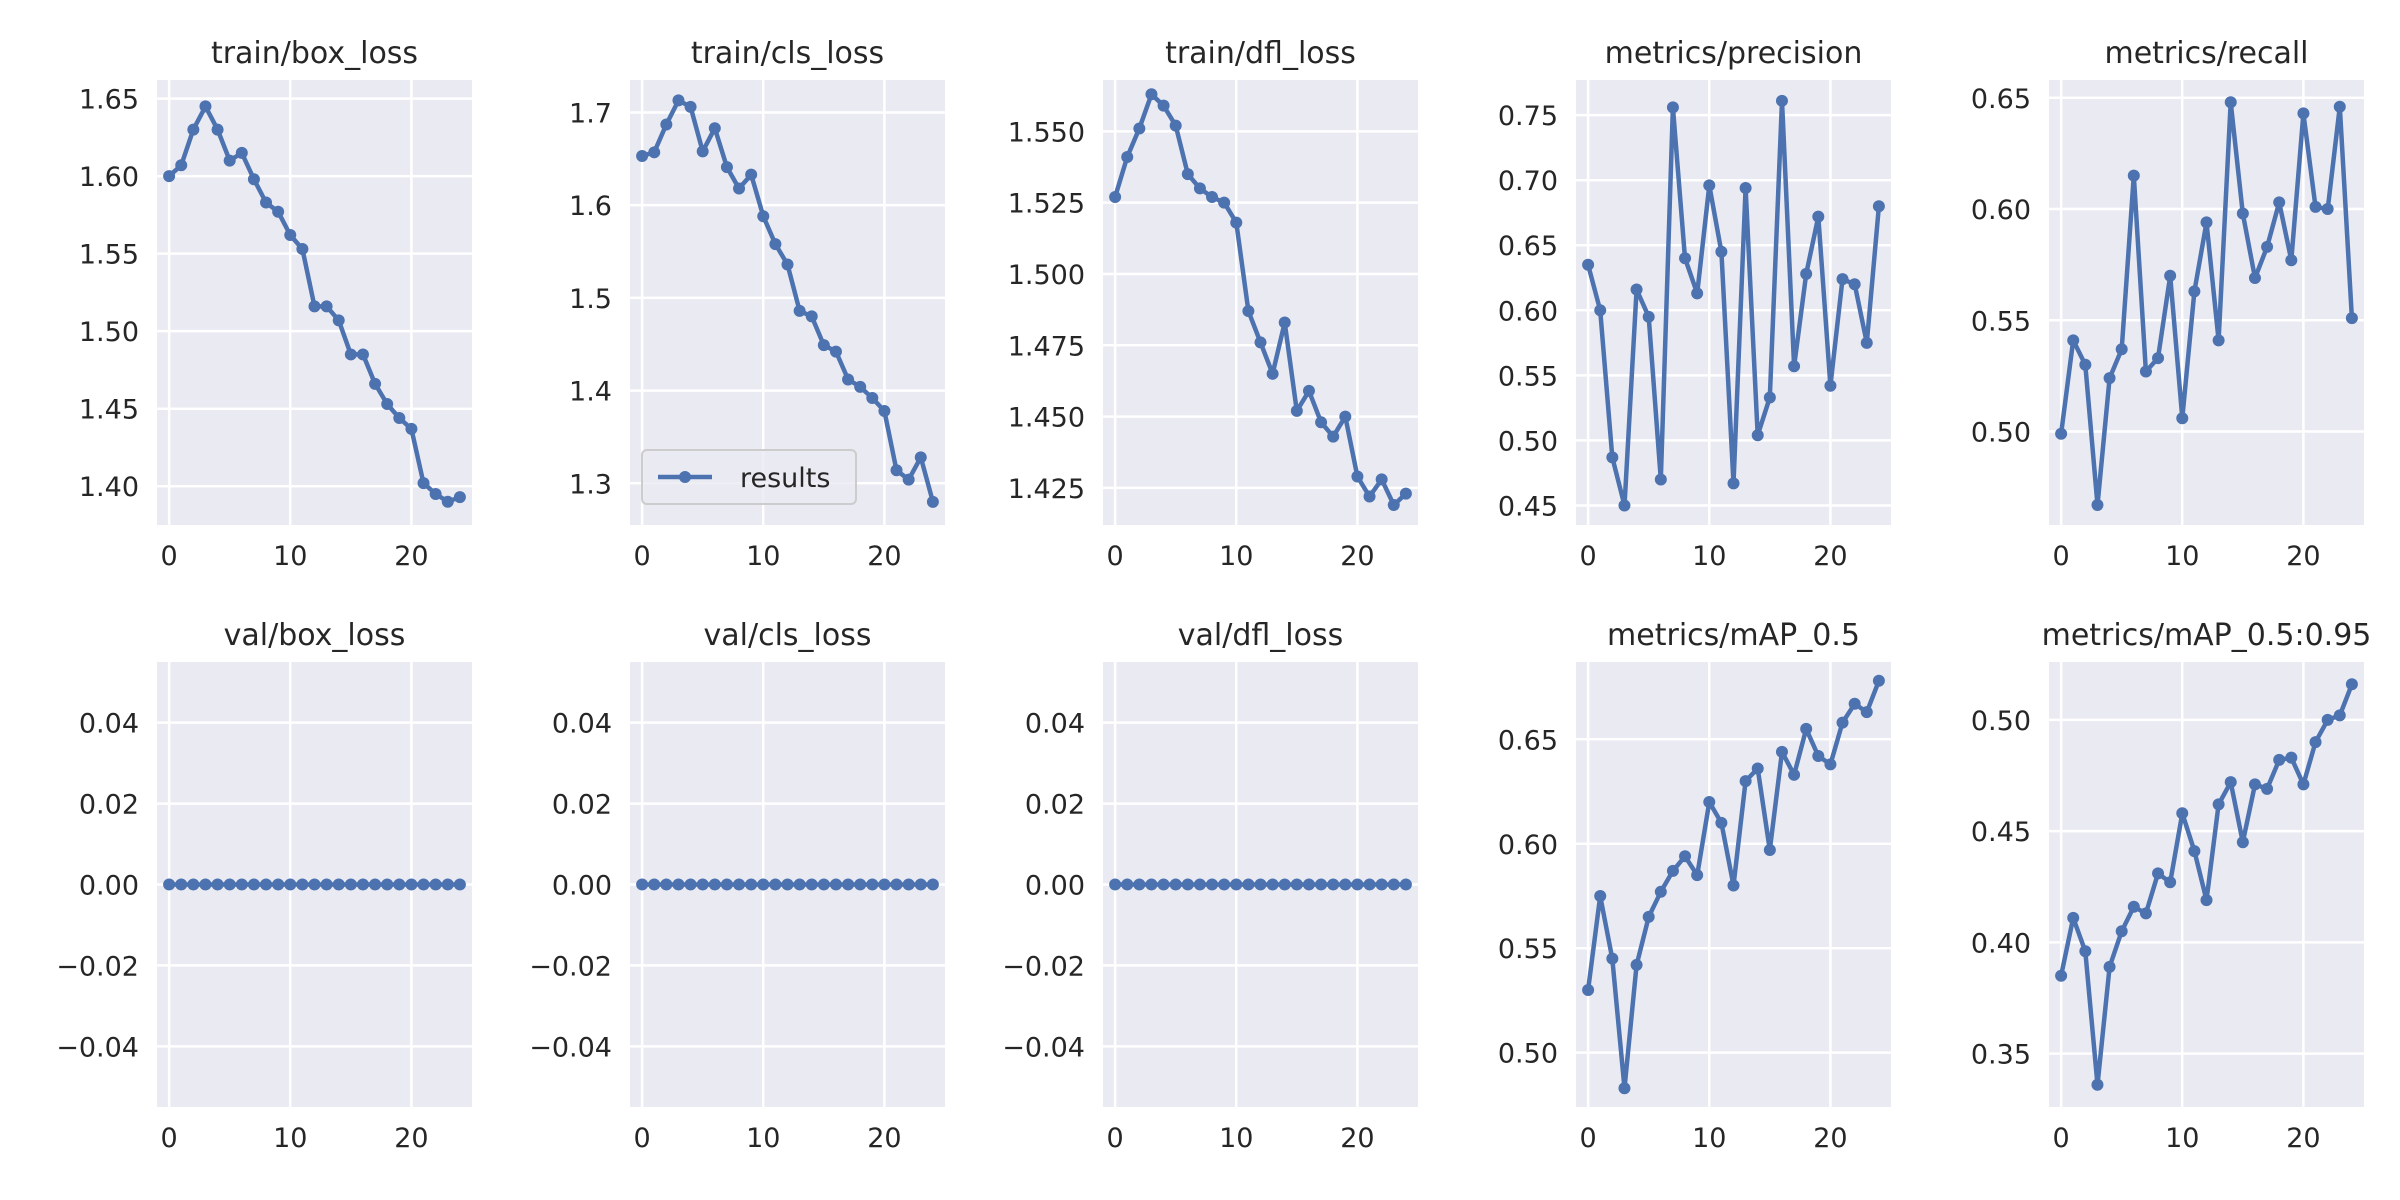 Image resolution: width=2400 pixels, height=1200 pixels. I want to click on y-tick-label: 1.65, so click(109, 100).